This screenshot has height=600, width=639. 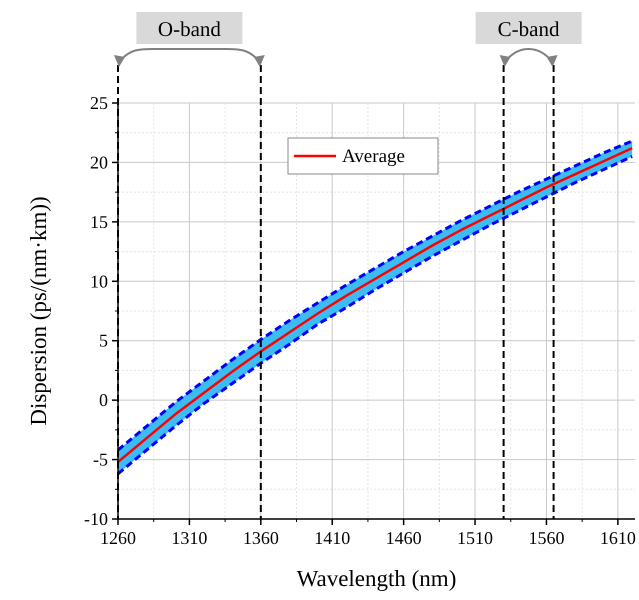 What do you see at coordinates (376, 578) in the screenshot?
I see `x-axis-title: Wavelength (nm)` at bounding box center [376, 578].